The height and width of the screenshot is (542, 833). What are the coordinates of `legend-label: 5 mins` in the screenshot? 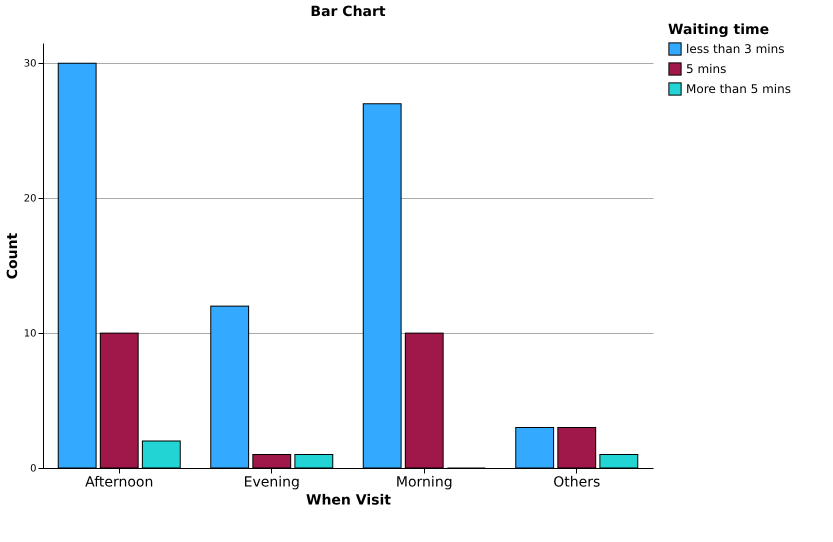 It's located at (706, 69).